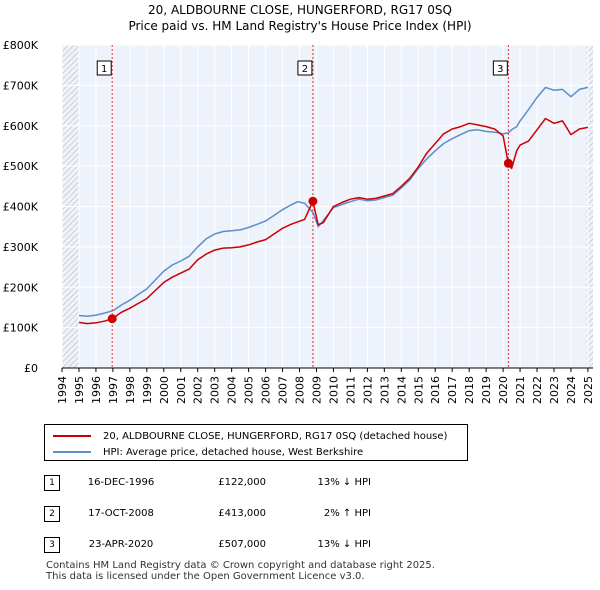  I want to click on x-tick-label: 1998, so click(130, 390).